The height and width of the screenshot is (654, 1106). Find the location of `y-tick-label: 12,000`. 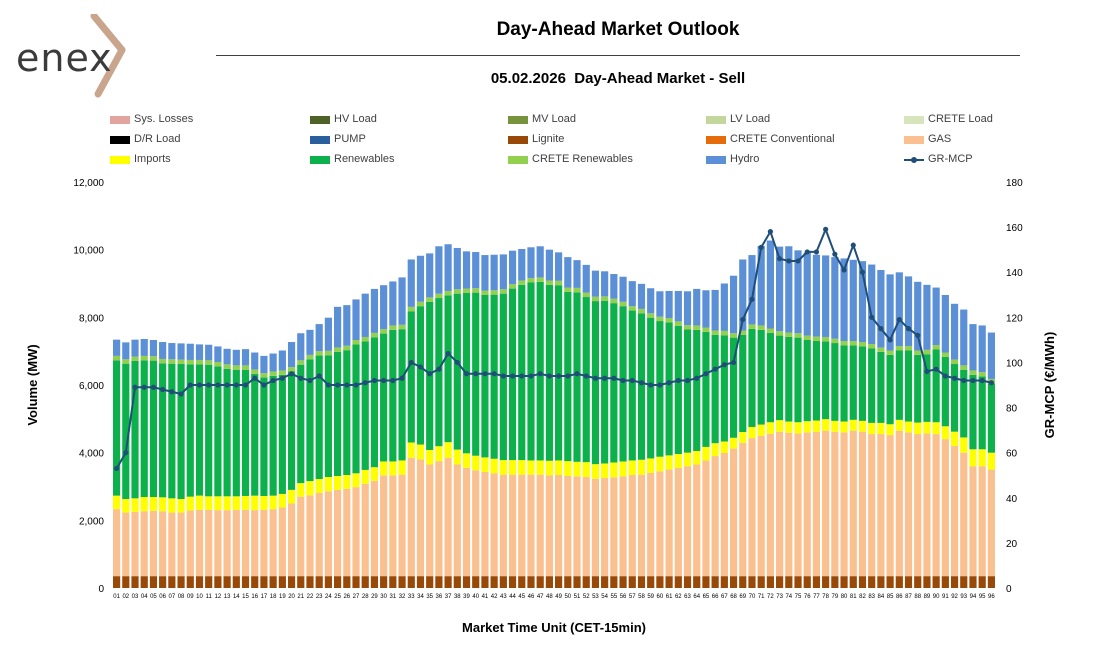

y-tick-label: 12,000 is located at coordinates (88, 183).